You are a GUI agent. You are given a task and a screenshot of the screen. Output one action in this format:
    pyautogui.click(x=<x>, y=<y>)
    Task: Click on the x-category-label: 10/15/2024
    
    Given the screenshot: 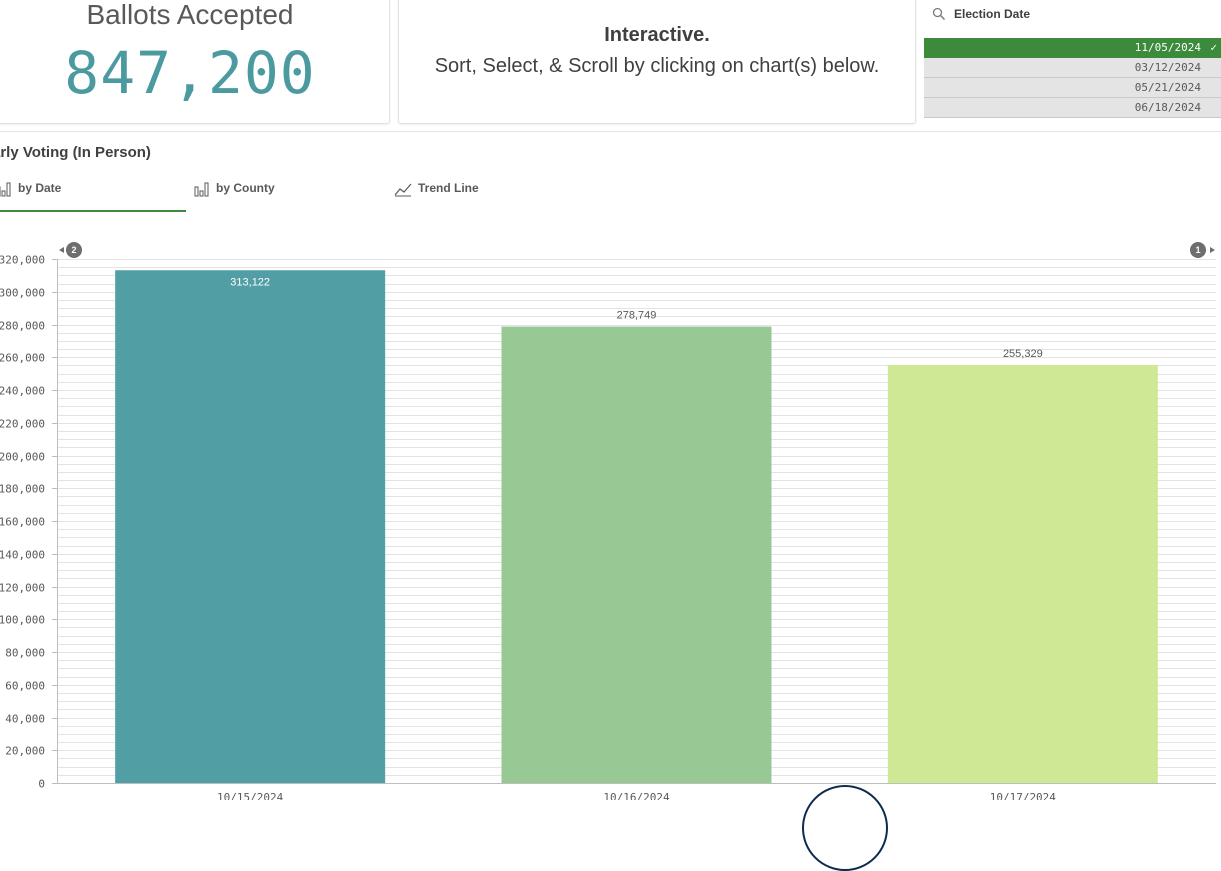 What is the action you would take?
    pyautogui.click(x=250, y=795)
    